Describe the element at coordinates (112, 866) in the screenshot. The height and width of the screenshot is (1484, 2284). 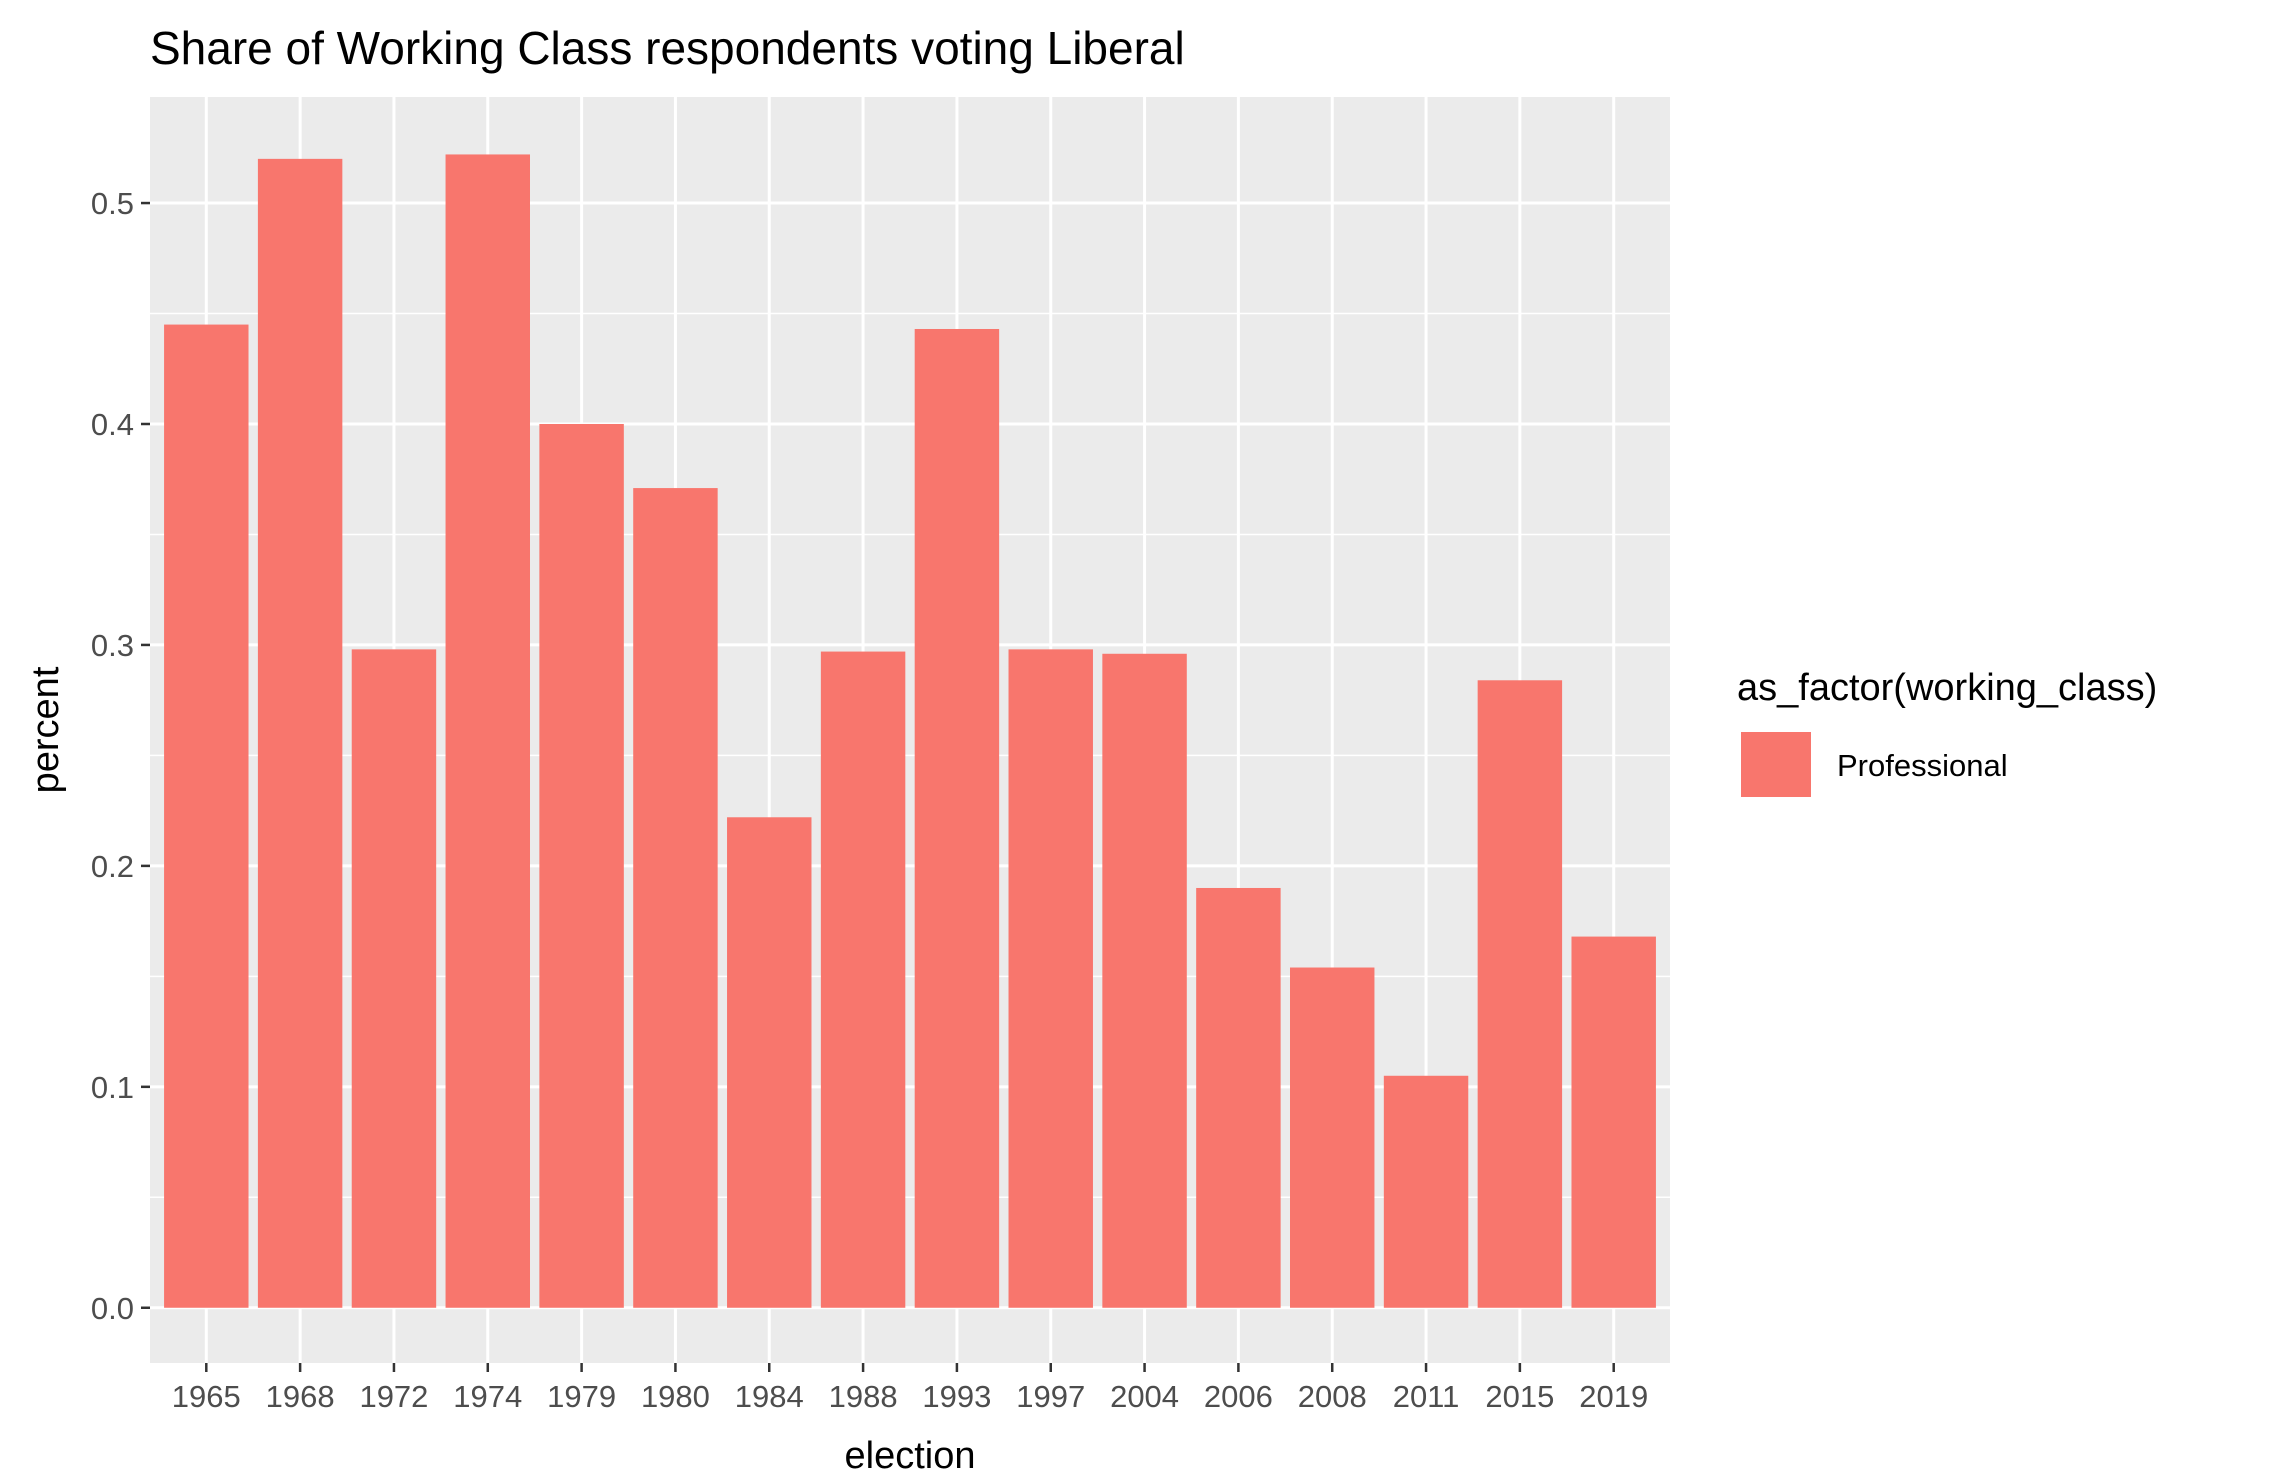
I see `y-tick-label: 0.2` at that location.